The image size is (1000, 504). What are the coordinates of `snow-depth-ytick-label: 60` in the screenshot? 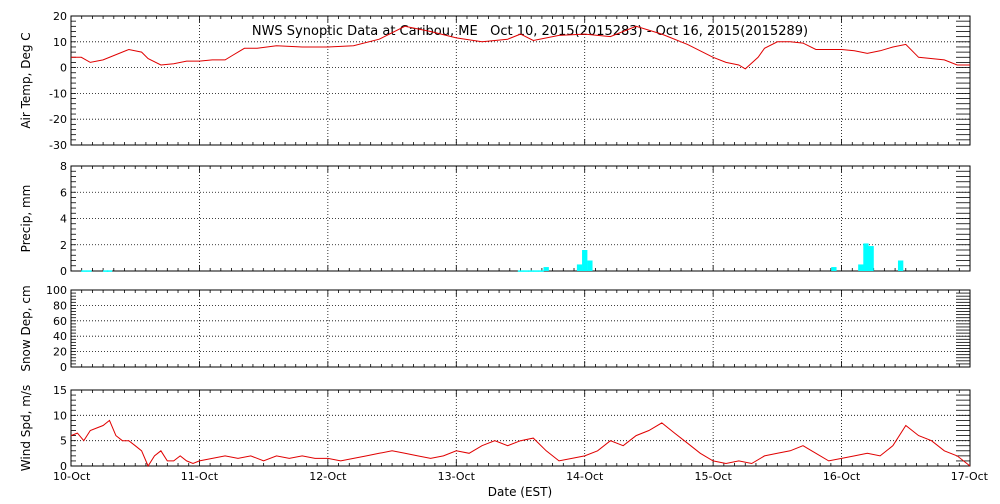 It's located at (60, 321).